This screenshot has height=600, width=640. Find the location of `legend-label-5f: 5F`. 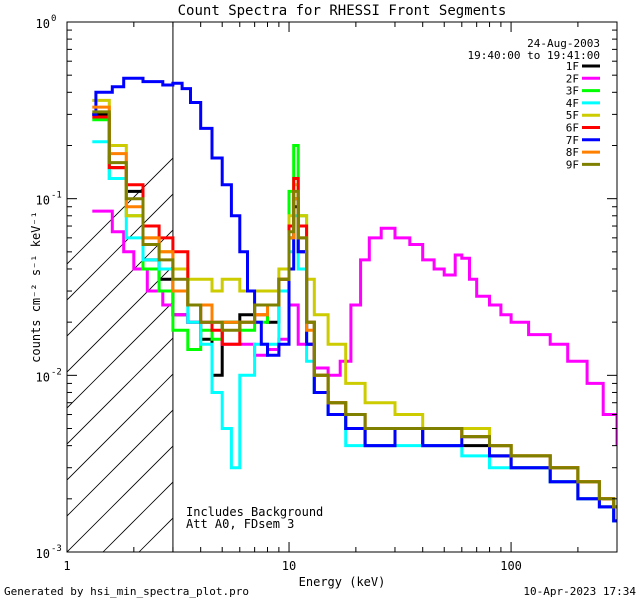

legend-label-5f: 5F is located at coordinates (572, 115).